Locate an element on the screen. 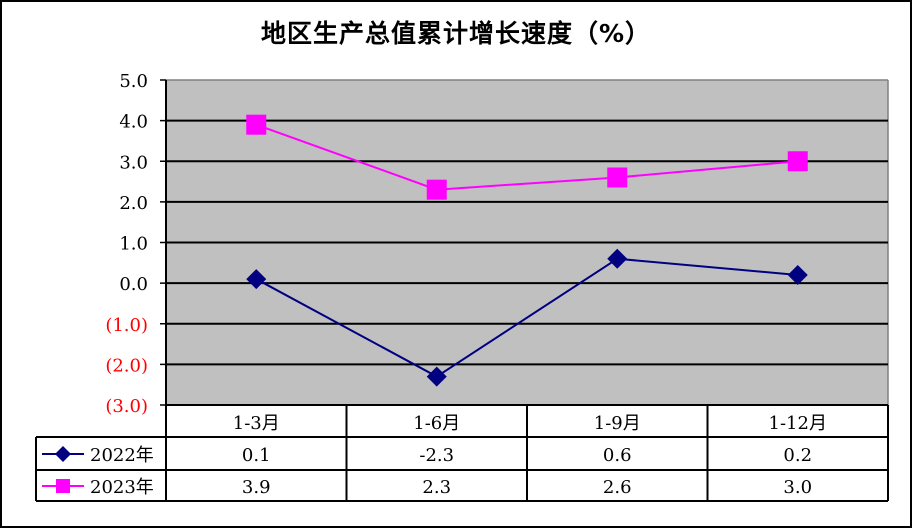 Image resolution: width=912 pixels, height=528 pixels. table-cell: 0.2 is located at coordinates (797, 455).